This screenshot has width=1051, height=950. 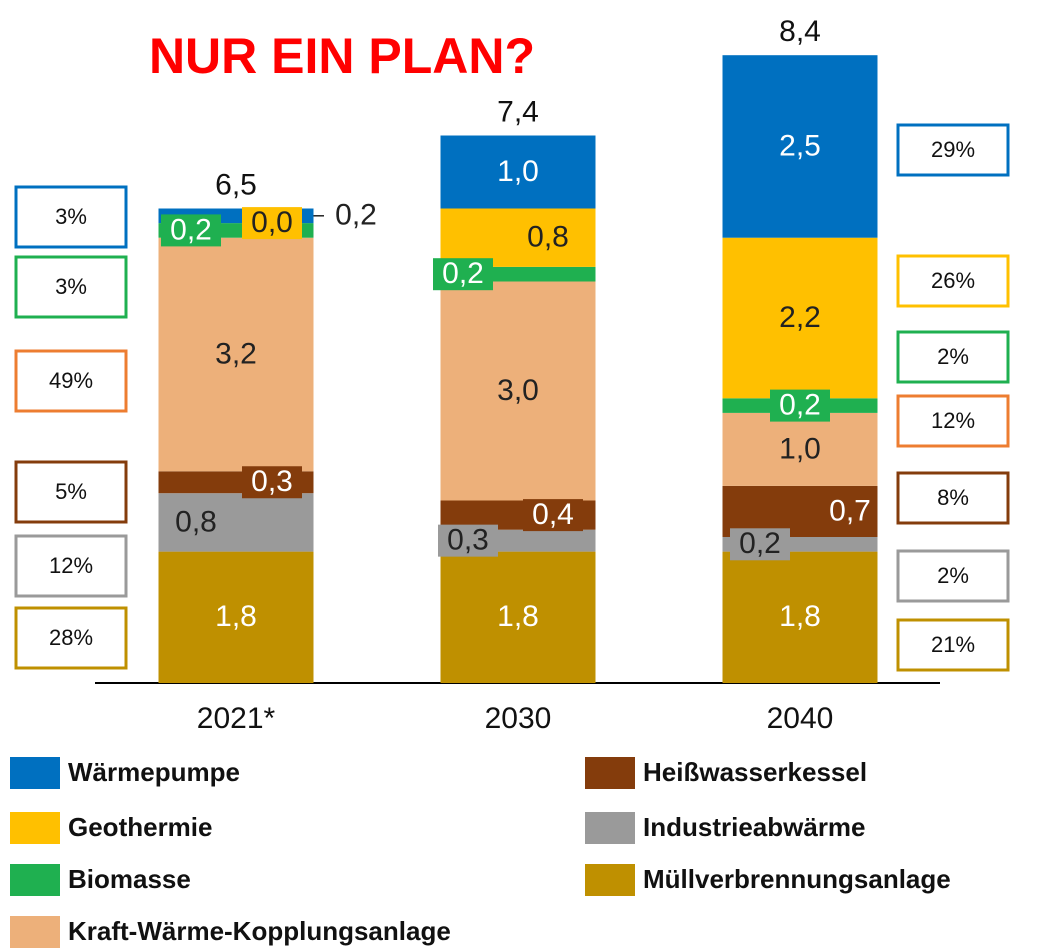 What do you see at coordinates (797, 879) in the screenshot?
I see `legend-label: Müllverbrennungsanlage` at bounding box center [797, 879].